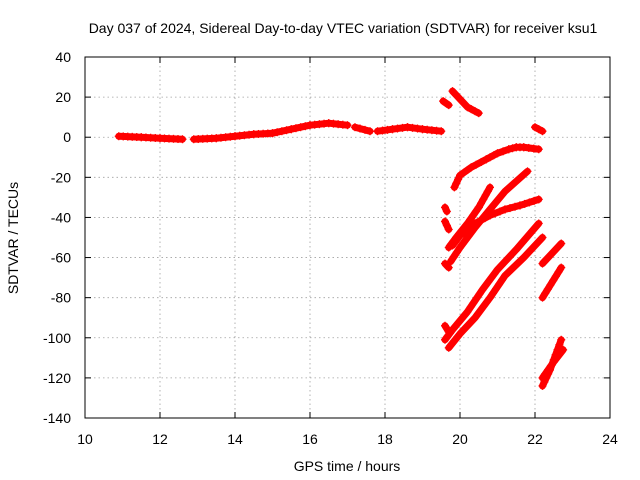 This screenshot has width=640, height=480. Describe the element at coordinates (57, 418) in the screenshot. I see `y-tick-label: -140` at that location.